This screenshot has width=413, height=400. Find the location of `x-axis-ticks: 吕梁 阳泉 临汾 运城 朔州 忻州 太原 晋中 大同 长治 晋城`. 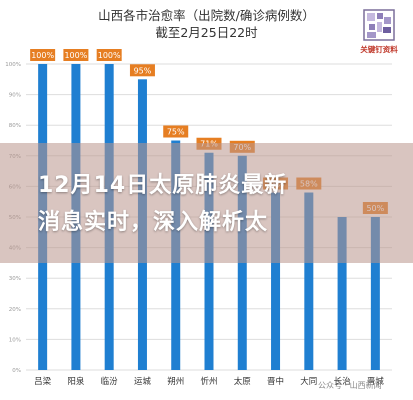

x-axis-ticks: 吕梁 阳泉 临汾 运城 朔州 忻州 太原 晋中 大同 长治 晋城 is located at coordinates (209, 381).